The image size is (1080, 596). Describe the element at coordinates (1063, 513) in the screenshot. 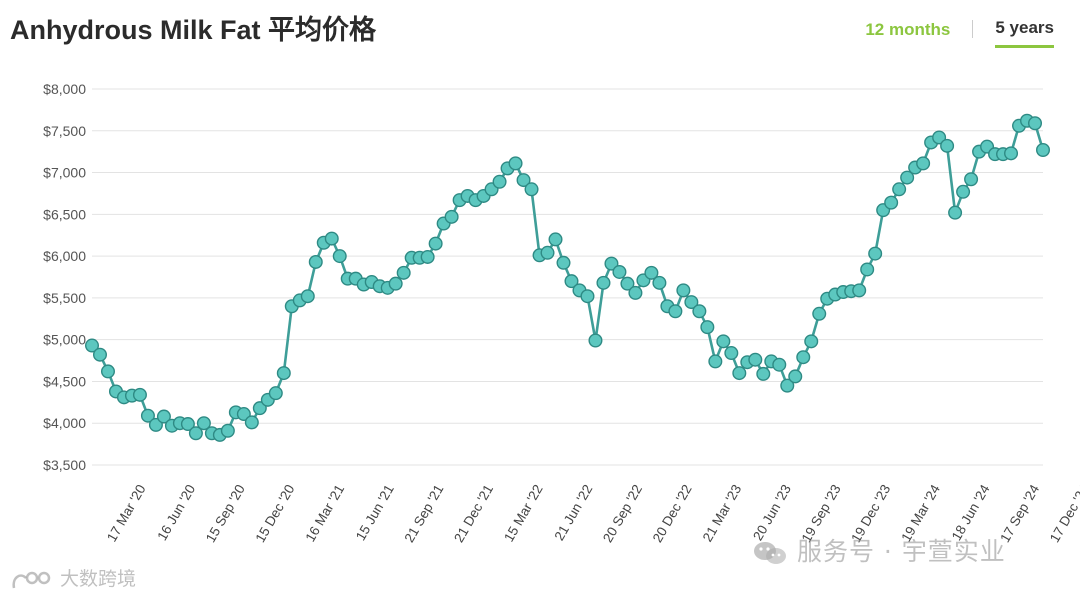

I see `x-tick-label: 17 Dec '24` at that location.